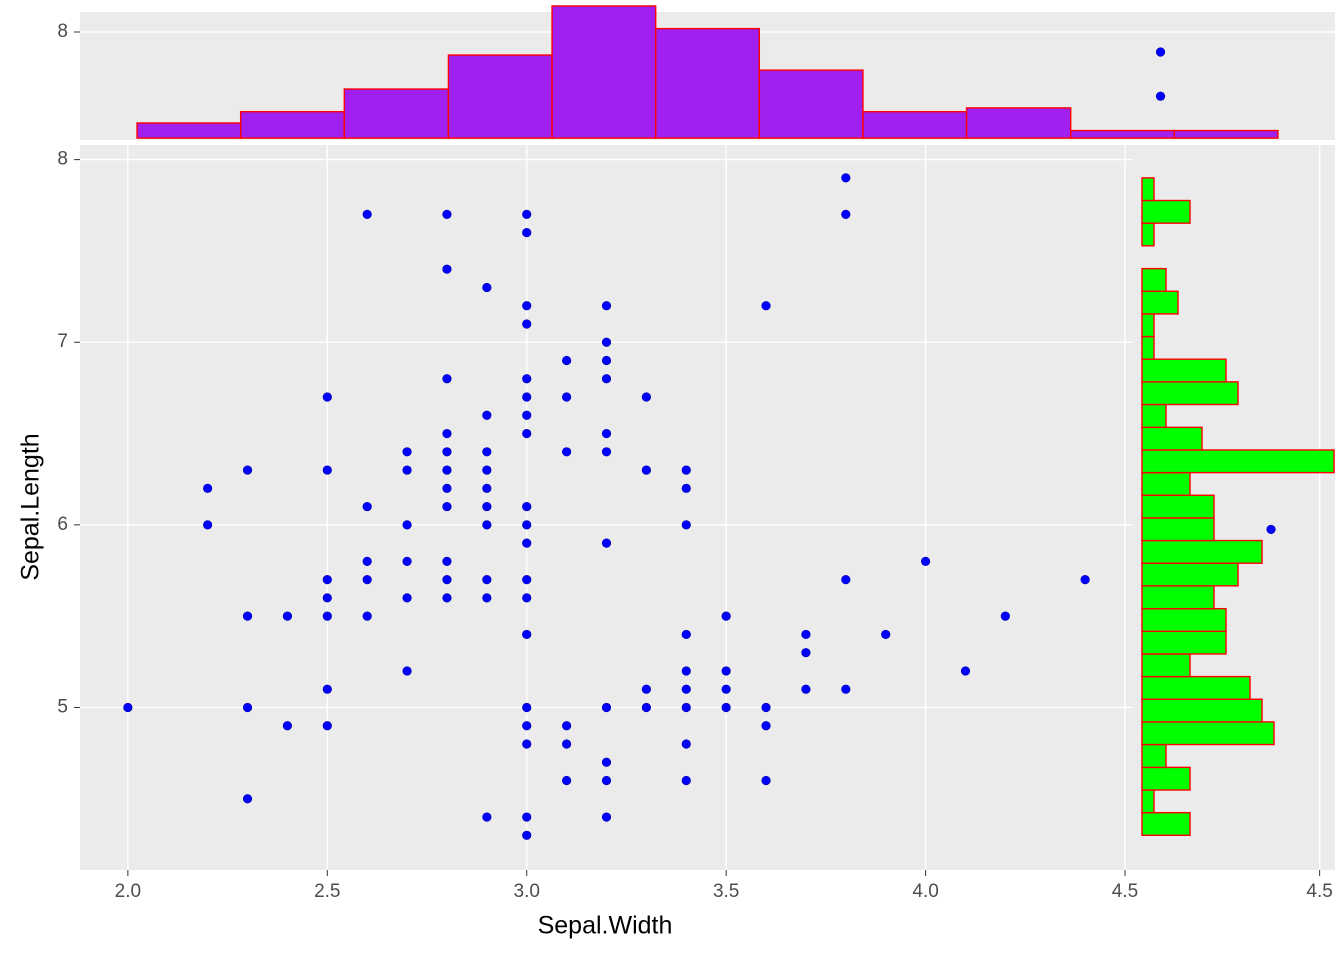 The width and height of the screenshot is (1344, 960). What do you see at coordinates (726, 891) in the screenshot?
I see `x-tick-label: 3.5` at bounding box center [726, 891].